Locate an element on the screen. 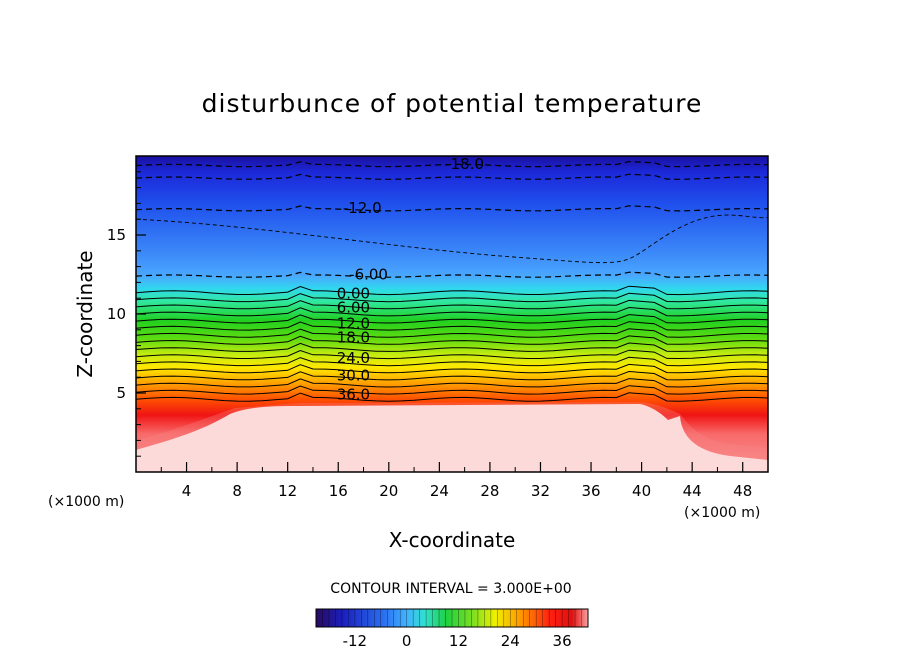 The height and width of the screenshot is (654, 904). contour-label: 24.0 is located at coordinates (353, 358).